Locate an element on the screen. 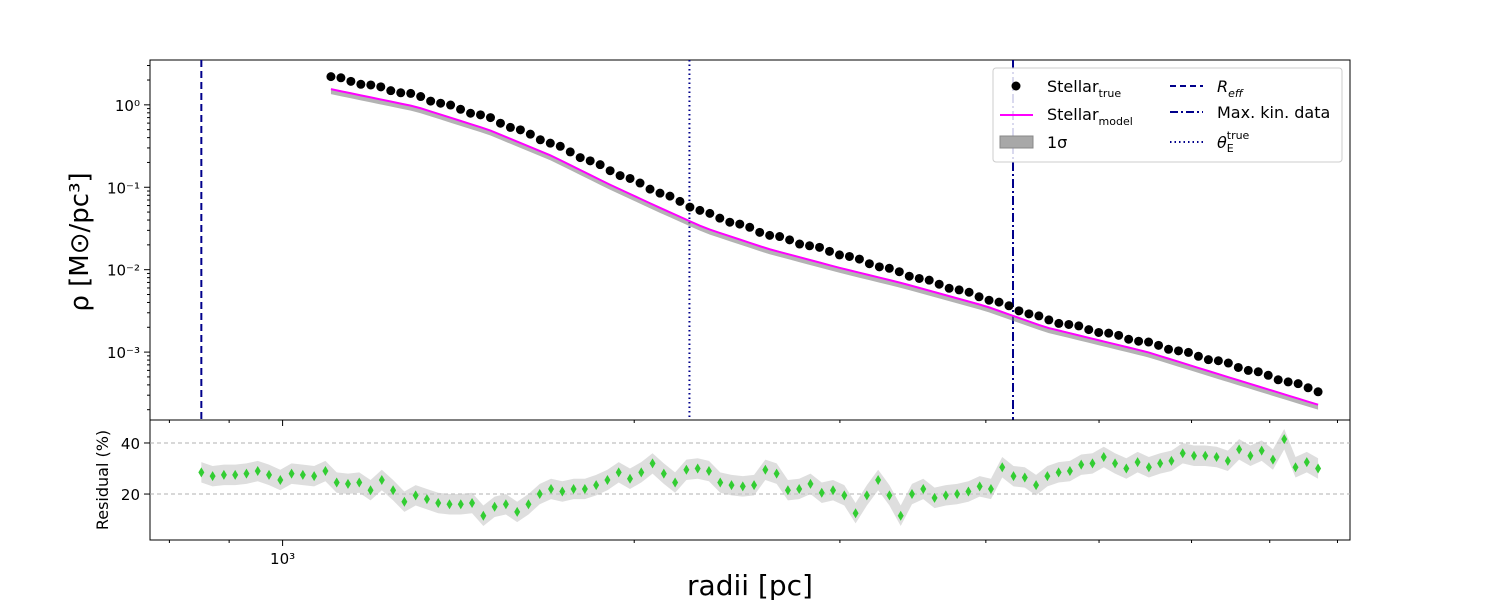  legend-theta-label: θEtrue is located at coordinates (1233, 142).